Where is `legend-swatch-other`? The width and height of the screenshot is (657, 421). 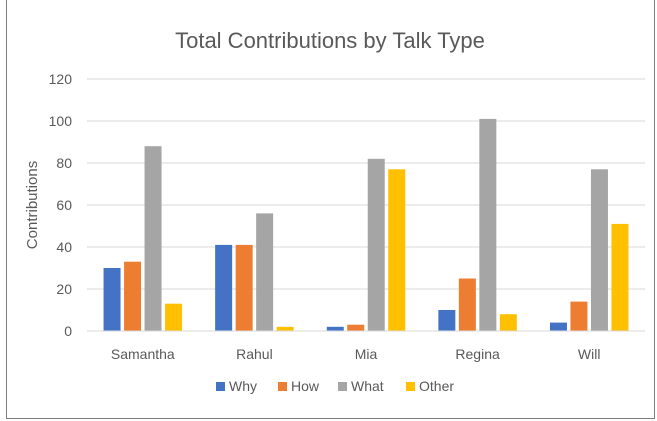
legend-swatch-other is located at coordinates (410, 386).